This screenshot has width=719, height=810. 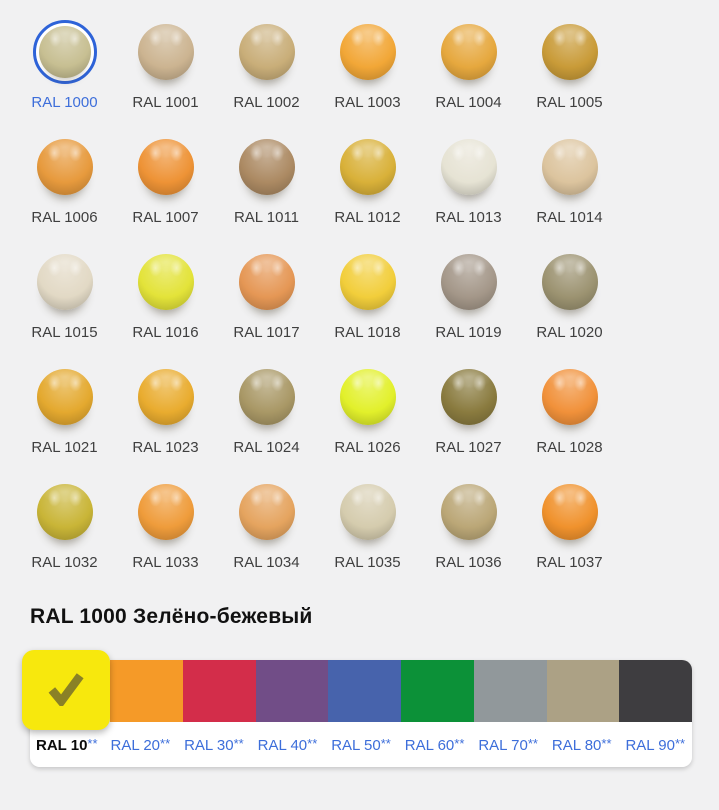 I want to click on ral-color-item: RAL 1028, so click(x=569, y=418).